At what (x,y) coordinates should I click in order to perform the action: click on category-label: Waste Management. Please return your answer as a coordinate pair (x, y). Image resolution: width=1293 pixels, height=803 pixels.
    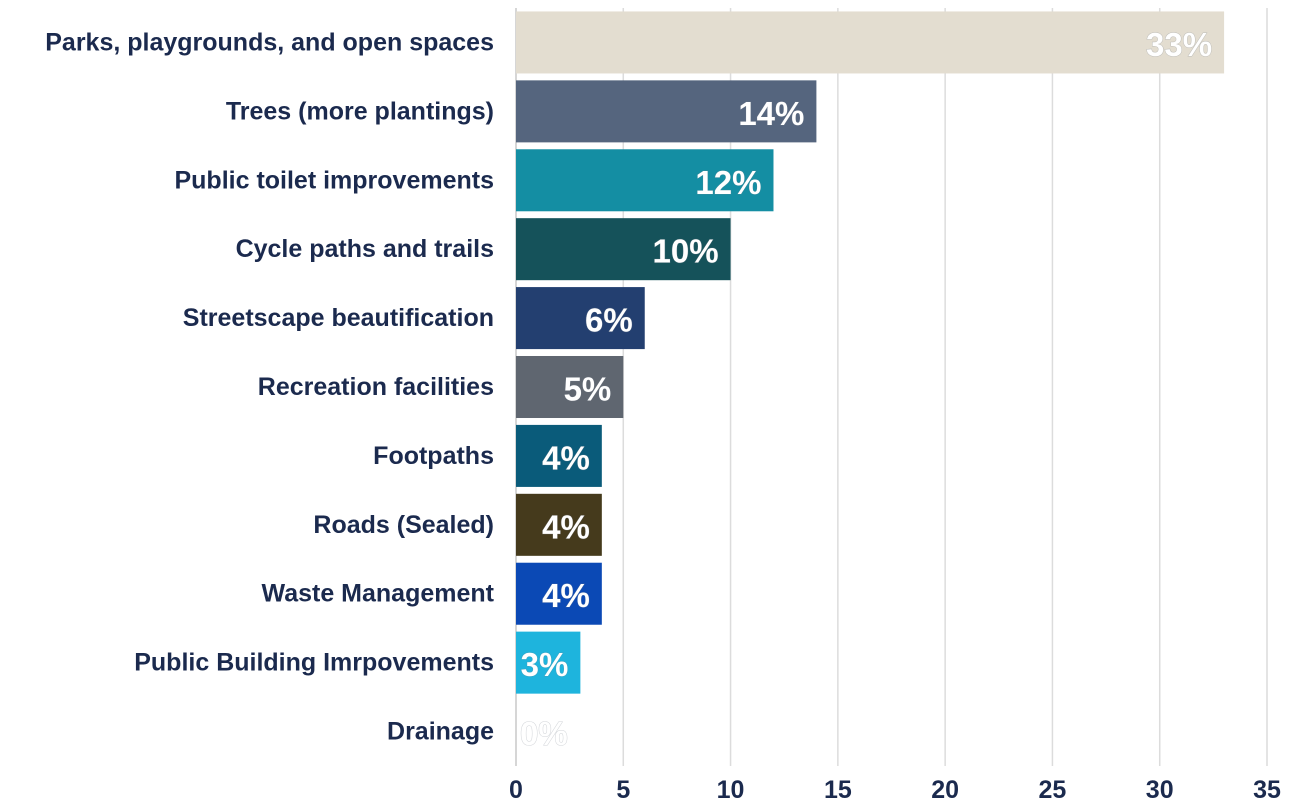
    Looking at the image, I should click on (378, 594).